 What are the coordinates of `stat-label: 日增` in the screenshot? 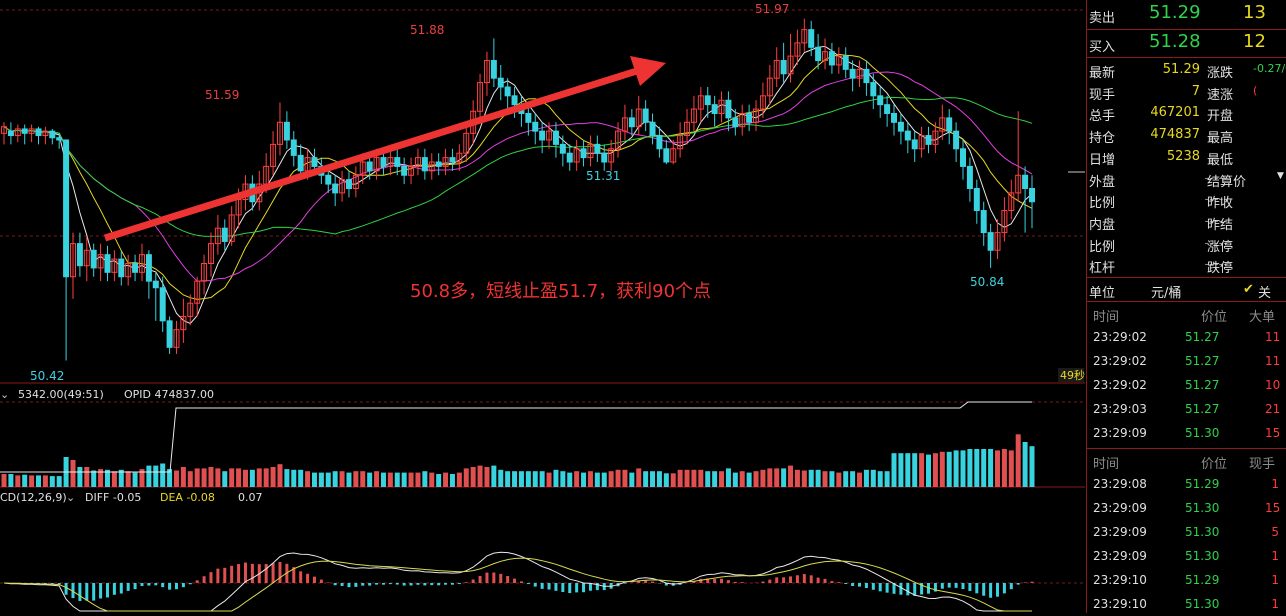 It's located at (1102, 158).